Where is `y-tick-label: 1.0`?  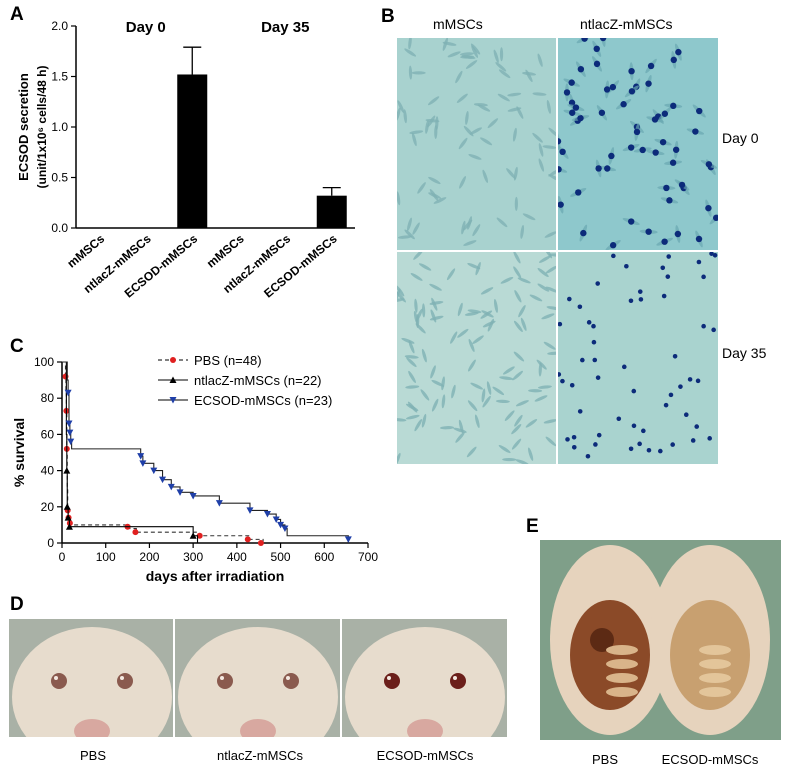
y-tick-label: 1.0 is located at coordinates (59, 127).